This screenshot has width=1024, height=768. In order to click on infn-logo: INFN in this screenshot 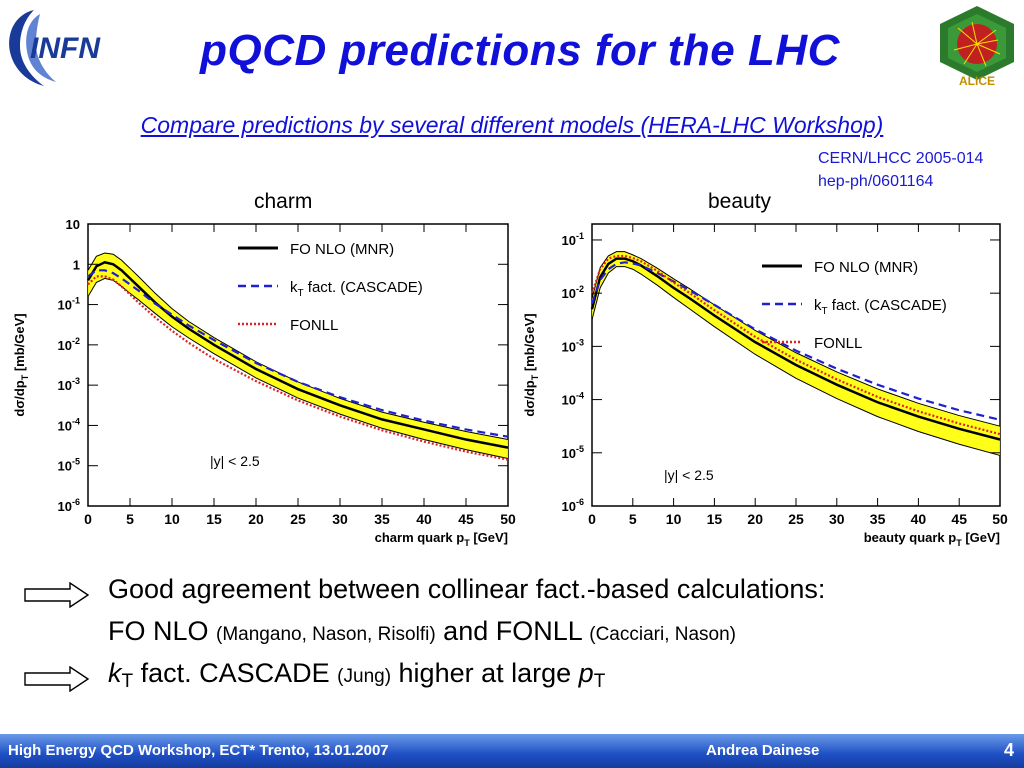, I will do `click(55, 48)`.